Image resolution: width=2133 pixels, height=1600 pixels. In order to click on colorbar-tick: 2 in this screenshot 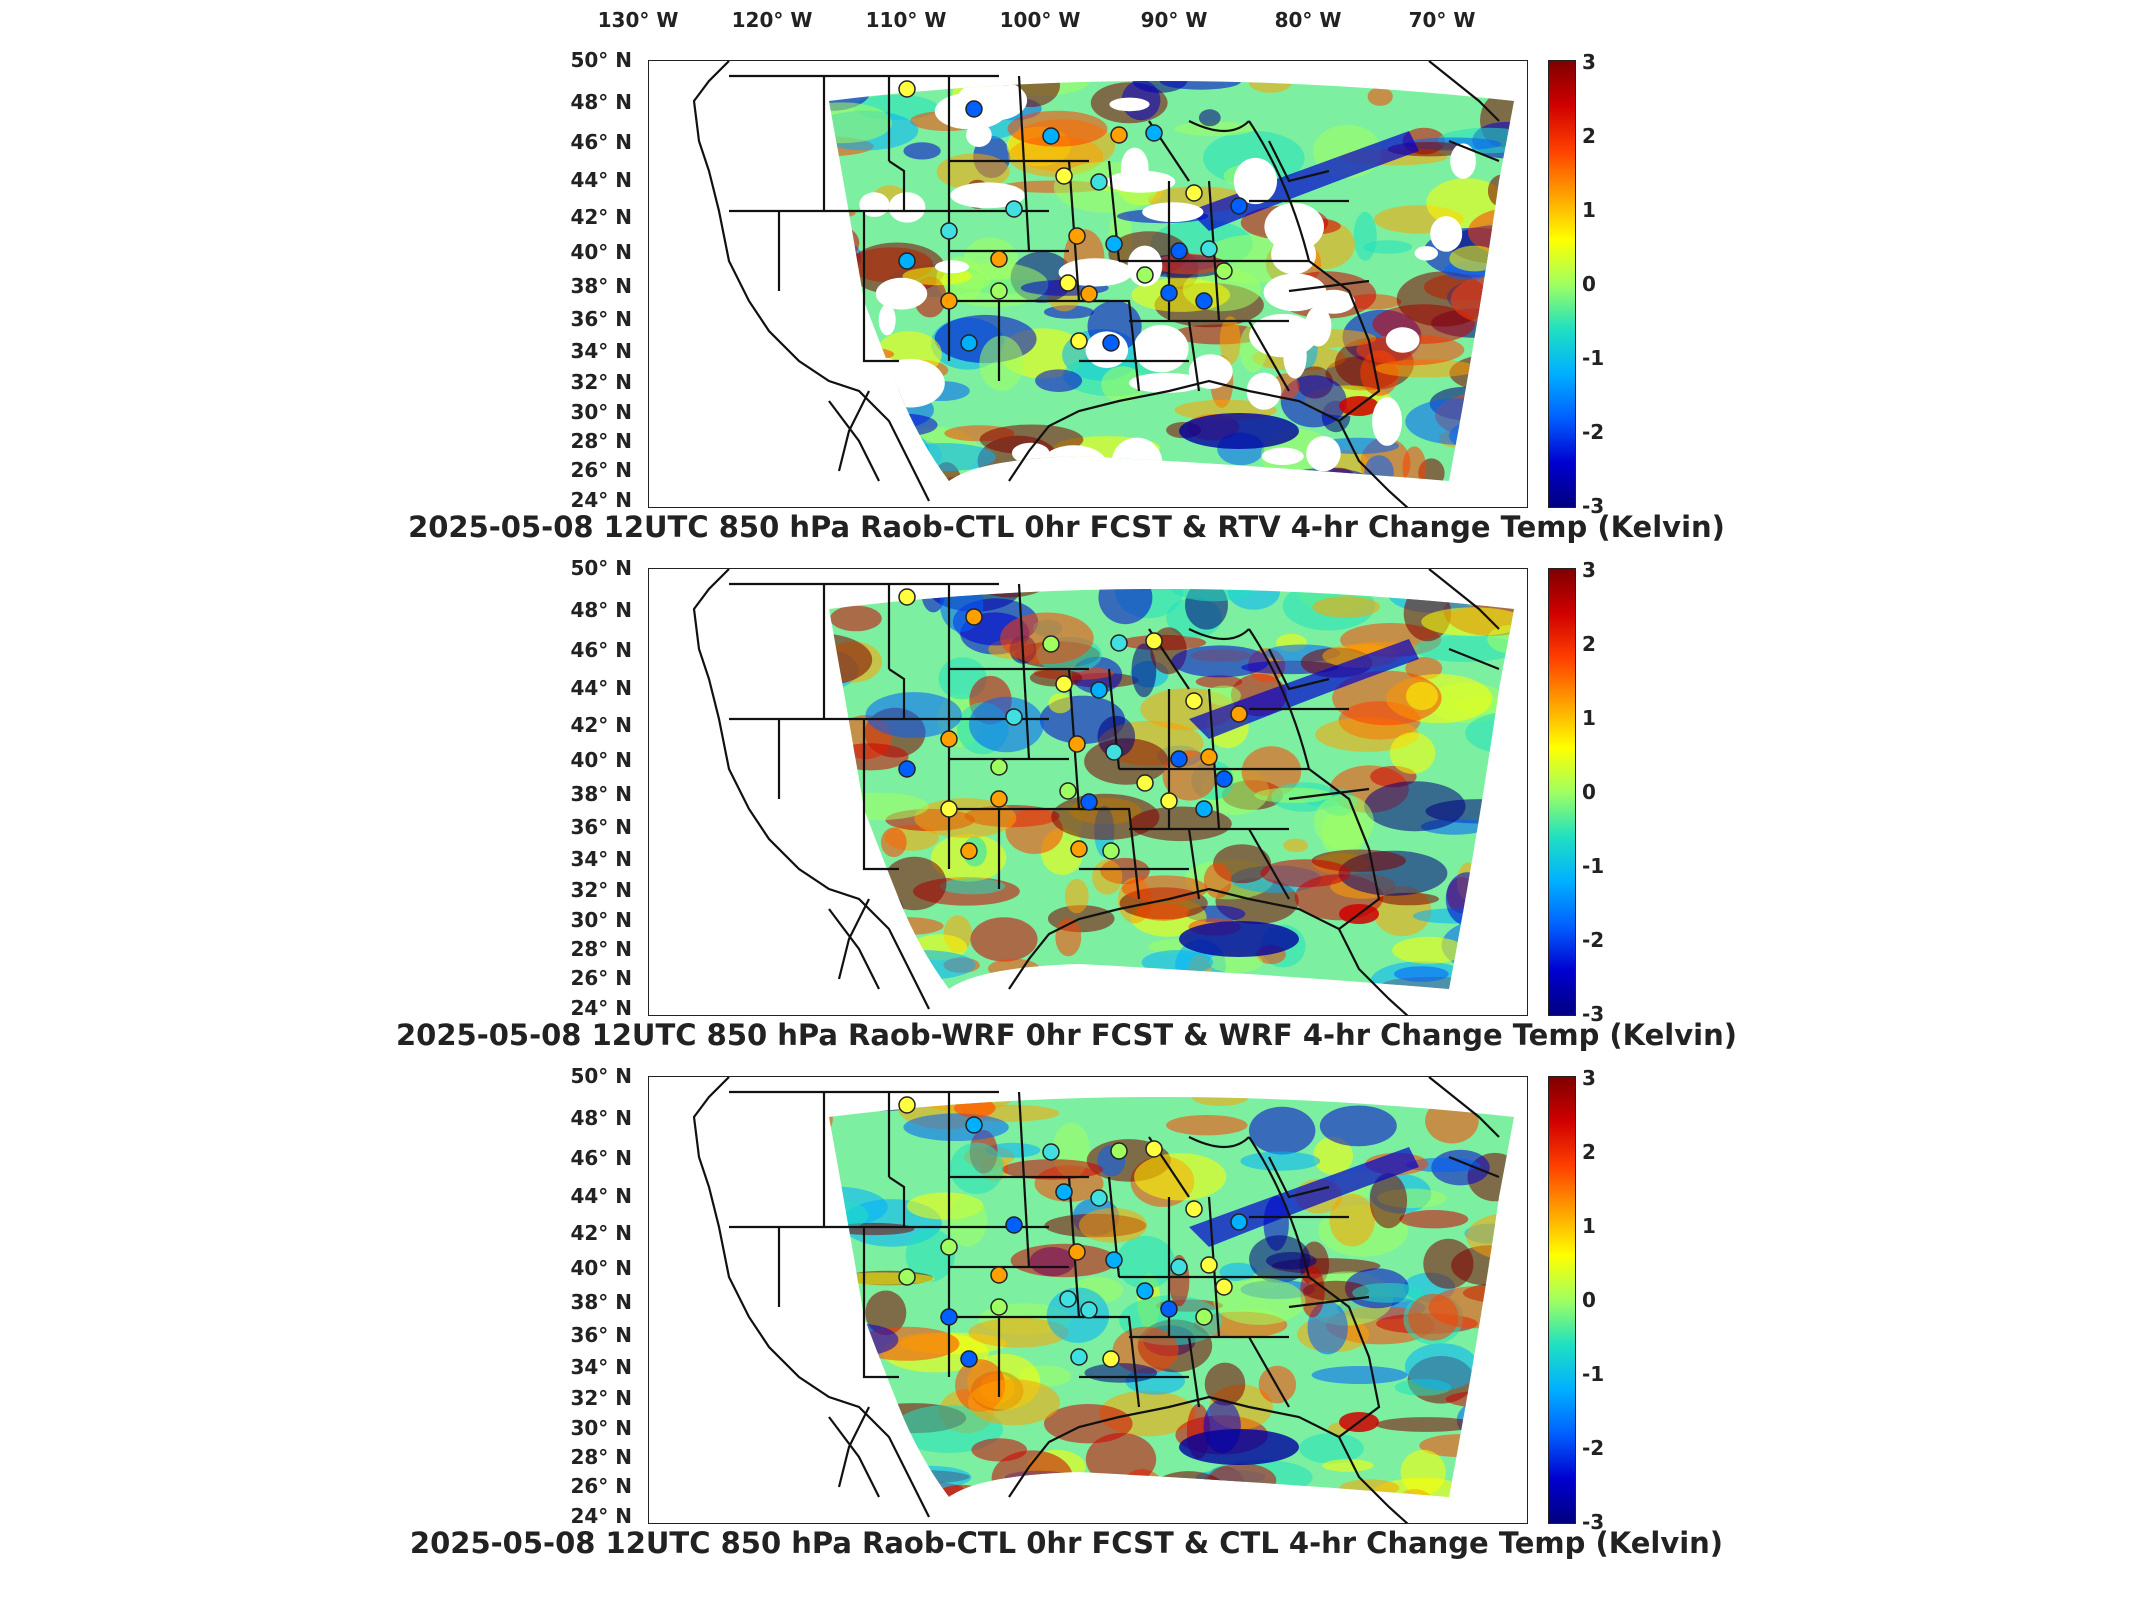, I will do `click(1589, 644)`.